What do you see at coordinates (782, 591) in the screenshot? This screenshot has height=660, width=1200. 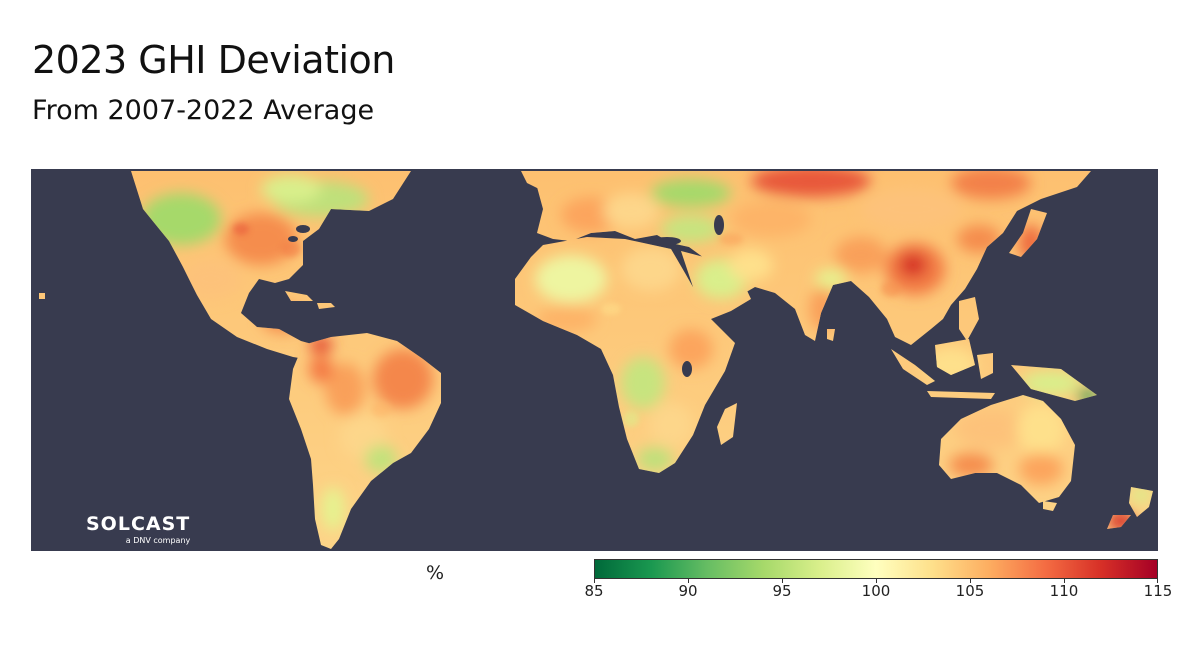 I see `colorbar-tick-label: 95` at bounding box center [782, 591].